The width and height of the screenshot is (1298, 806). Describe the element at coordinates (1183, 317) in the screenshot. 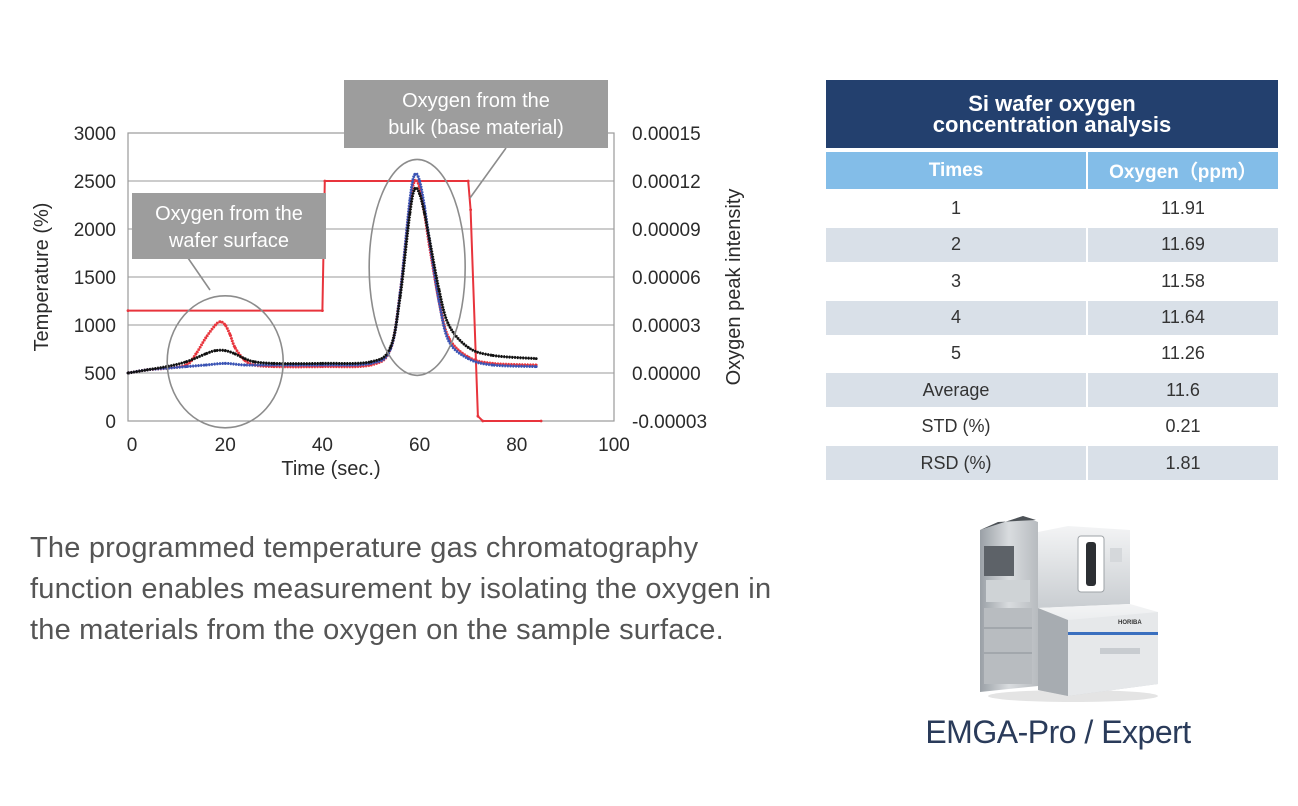

I see `row-value: 11.64` at that location.